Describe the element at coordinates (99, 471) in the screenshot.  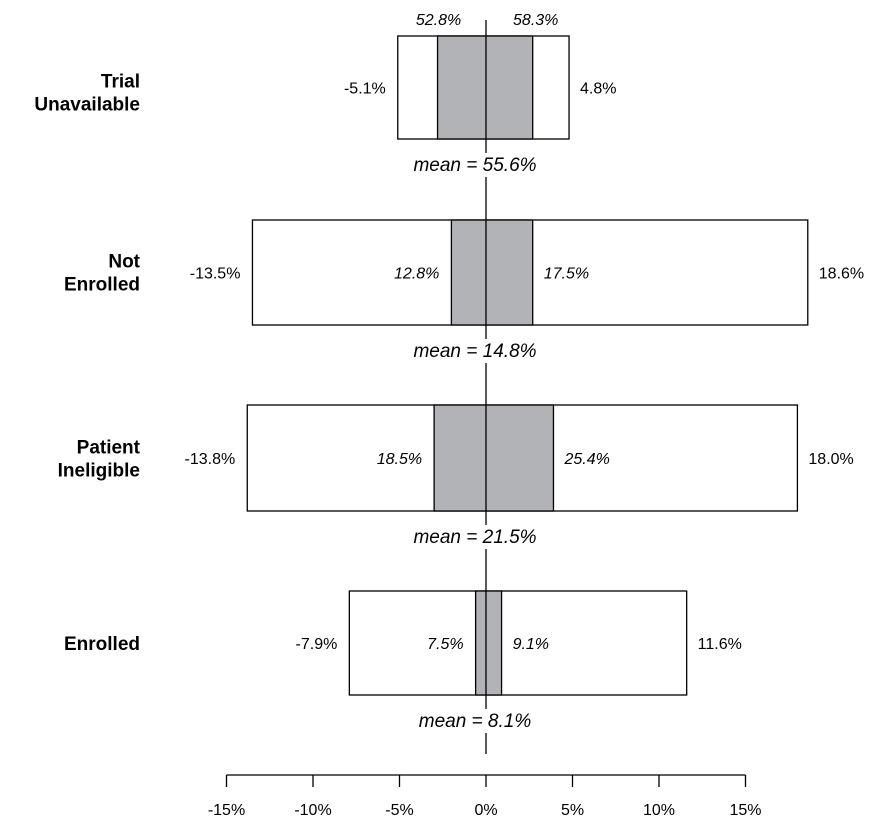
I see `category-label: Ineligible` at that location.